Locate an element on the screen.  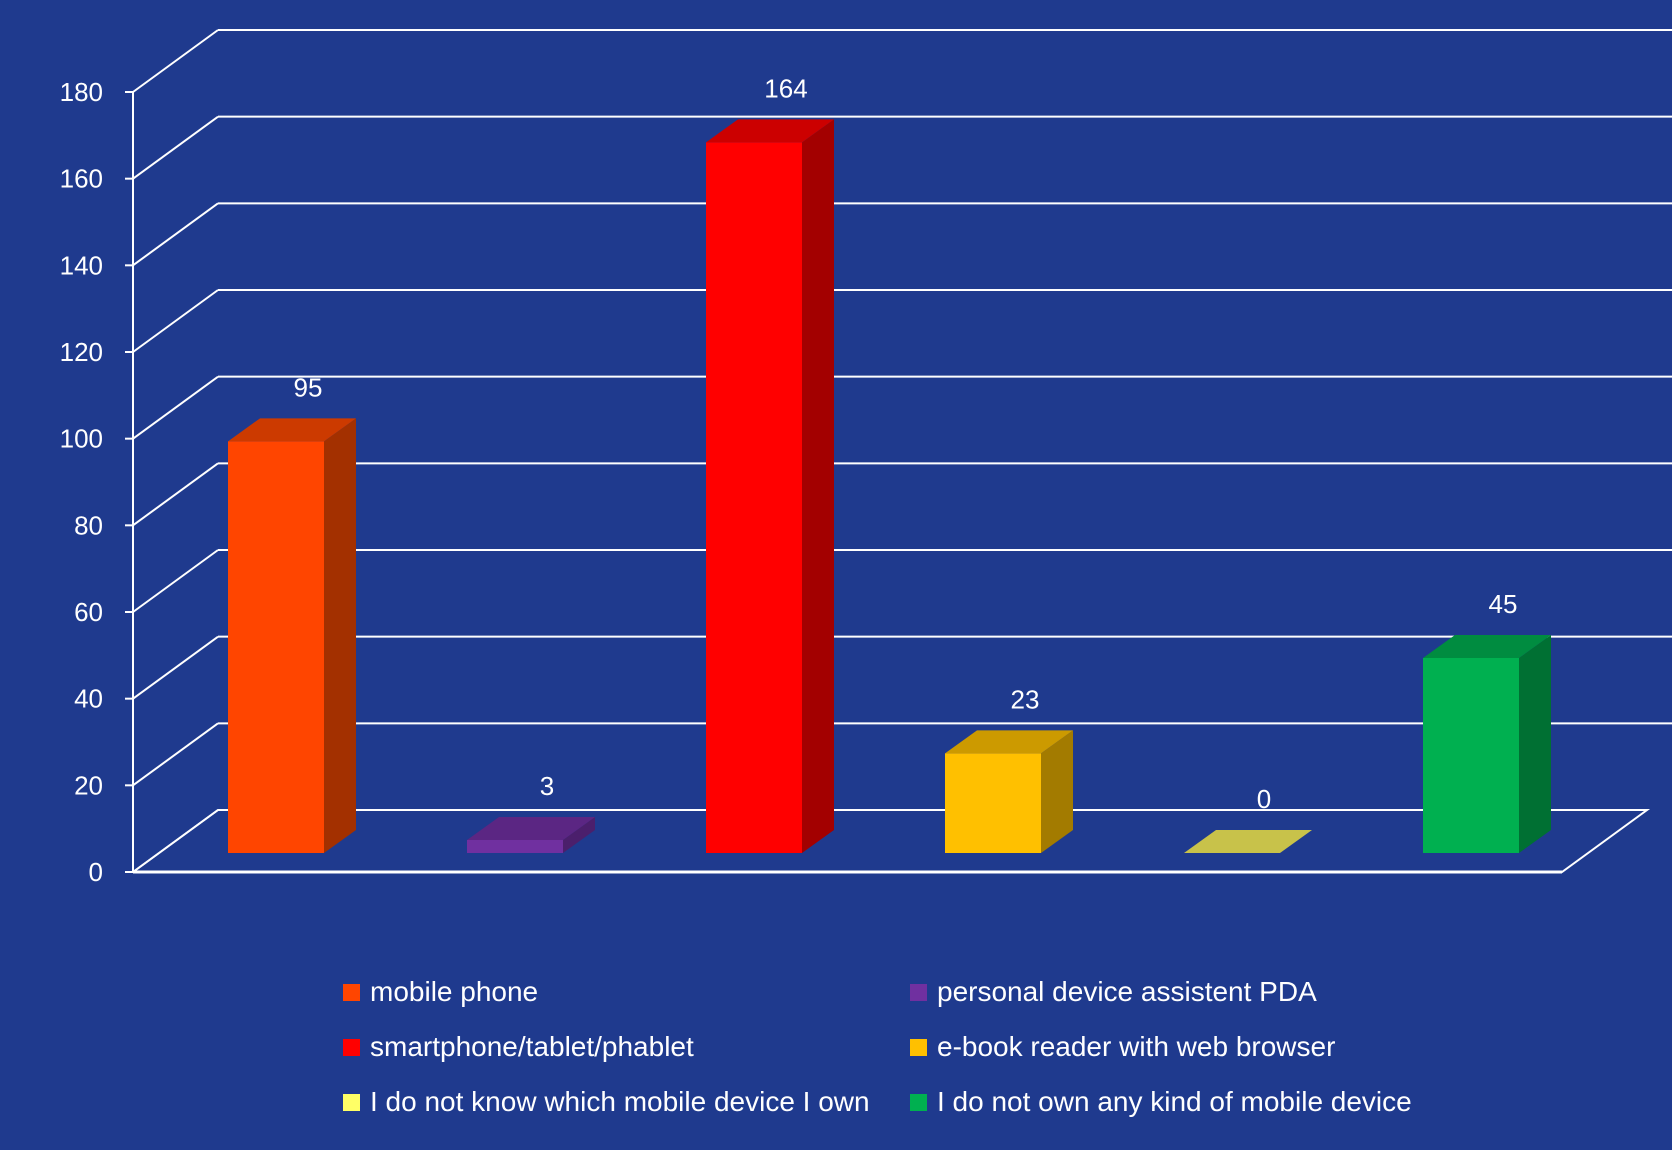
data-label: 95 is located at coordinates (308, 387).